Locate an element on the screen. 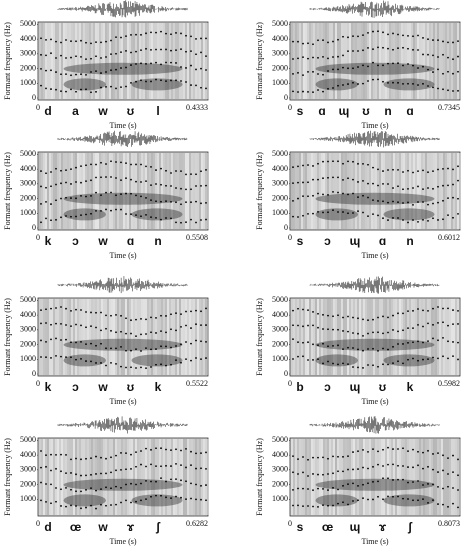 This screenshot has width=474, height=550. energy-band is located at coordinates (409, 84).